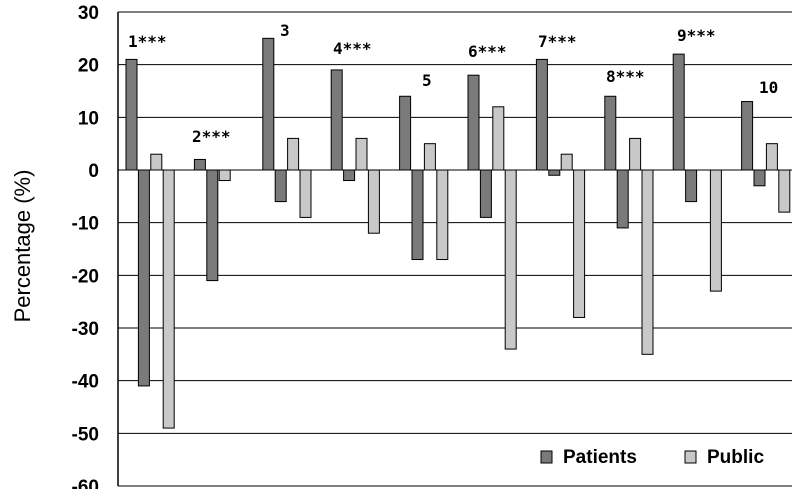 The width and height of the screenshot is (792, 489). What do you see at coordinates (147, 41) in the screenshot?
I see `category-label: 1***` at bounding box center [147, 41].